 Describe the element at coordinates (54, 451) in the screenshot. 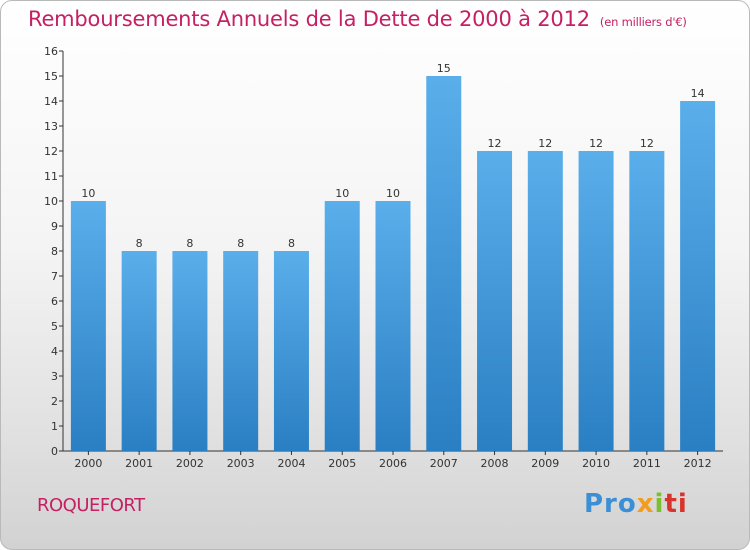

I see `y-tick-label: 0` at that location.